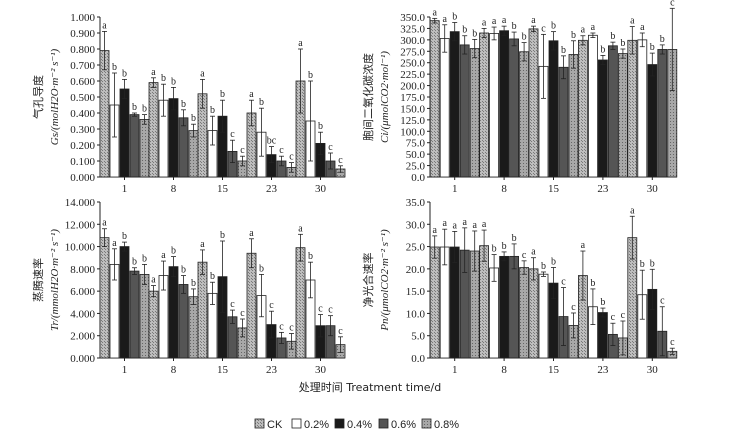 This screenshot has height=437, width=742. Describe the element at coordinates (416, 314) in the screenshot. I see `y-tick-label: 10.0` at that location.